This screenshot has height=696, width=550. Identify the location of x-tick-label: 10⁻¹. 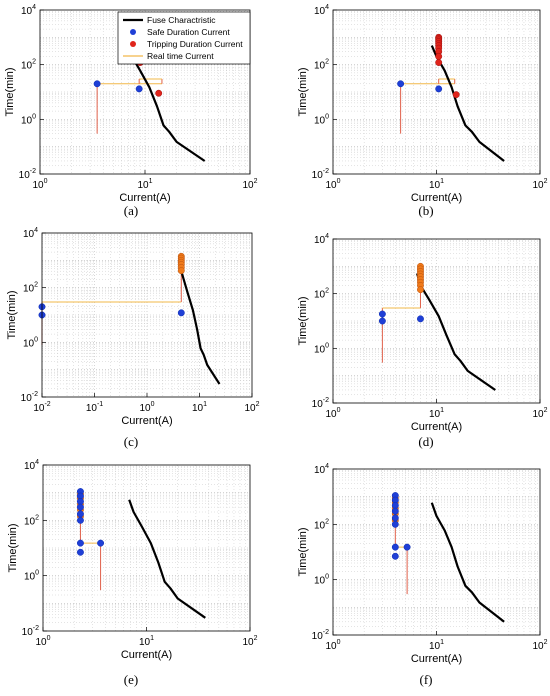
(94, 407).